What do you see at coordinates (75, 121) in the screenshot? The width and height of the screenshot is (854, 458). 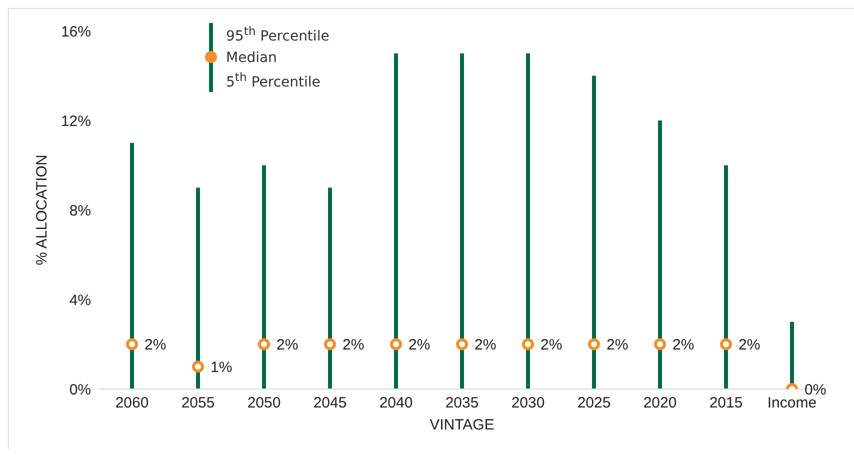 I see `y-tick-label: 12%` at bounding box center [75, 121].